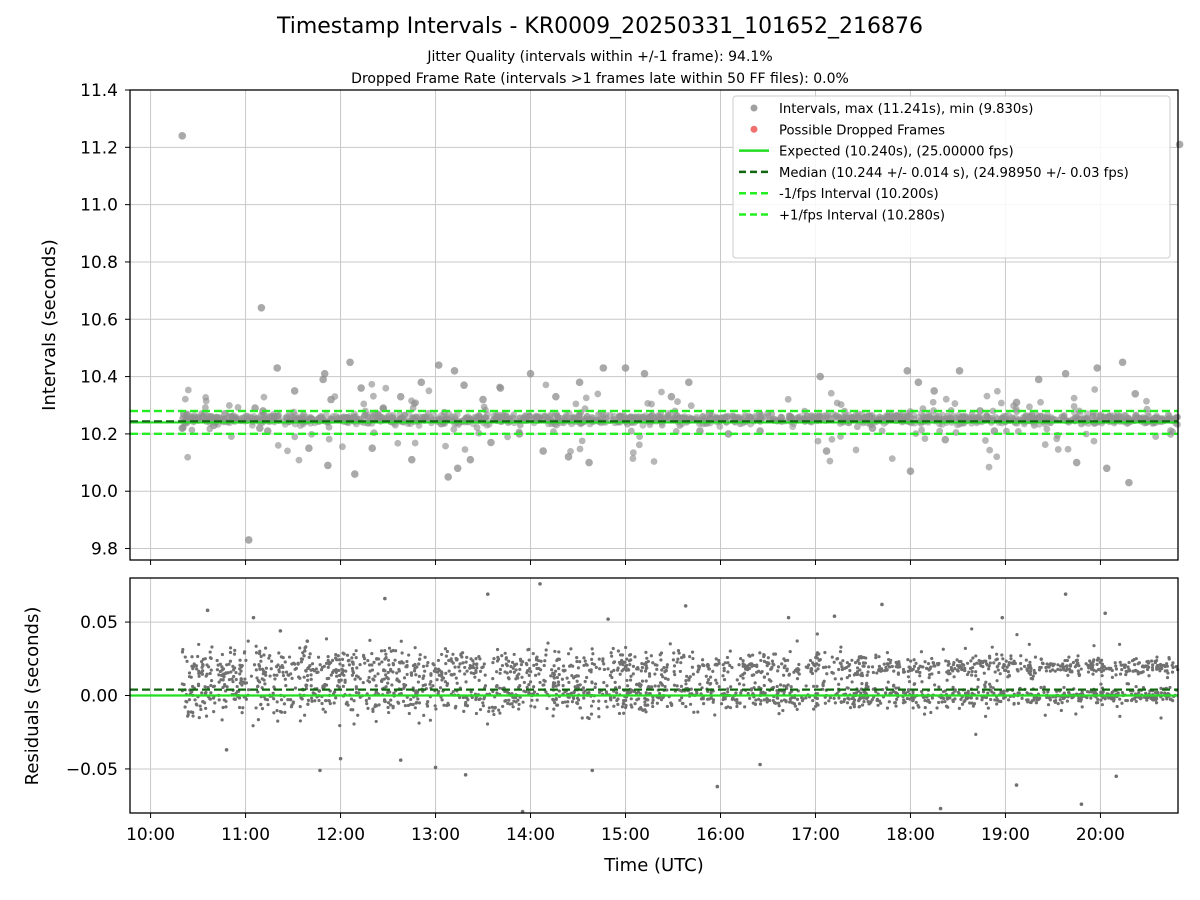  I want to click on bottom-x-tick-label: 16:00, so click(720, 835).